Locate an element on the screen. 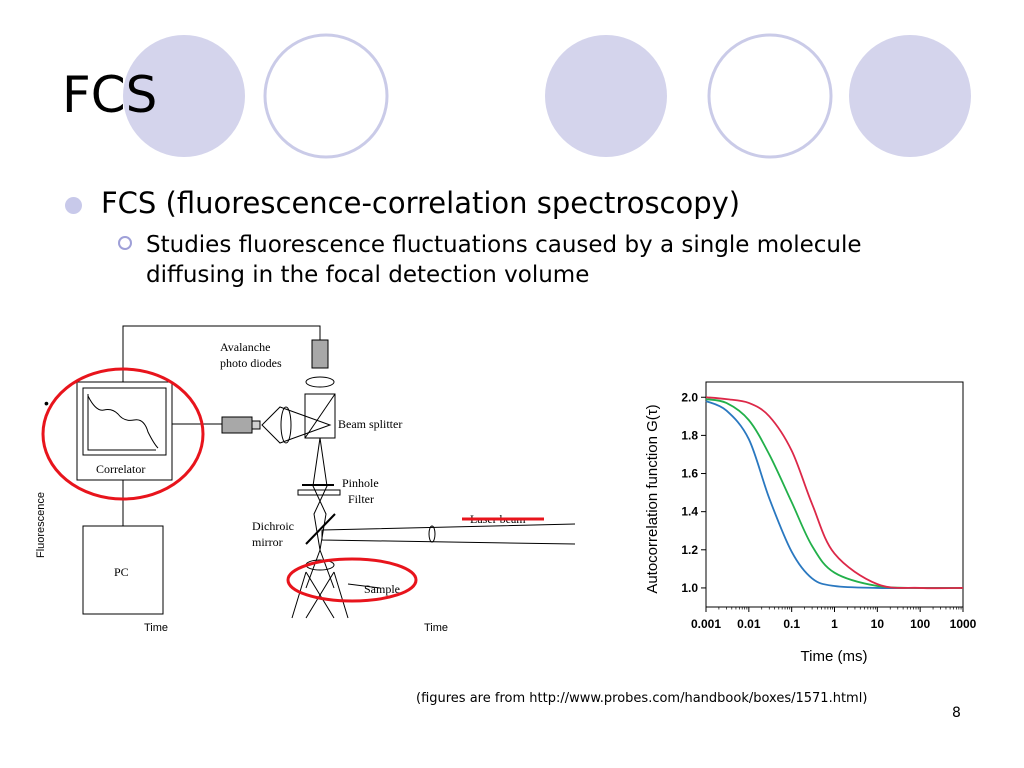 This screenshot has height=768, width=1024. label-fluorescence: Fluorescence is located at coordinates (41, 525).